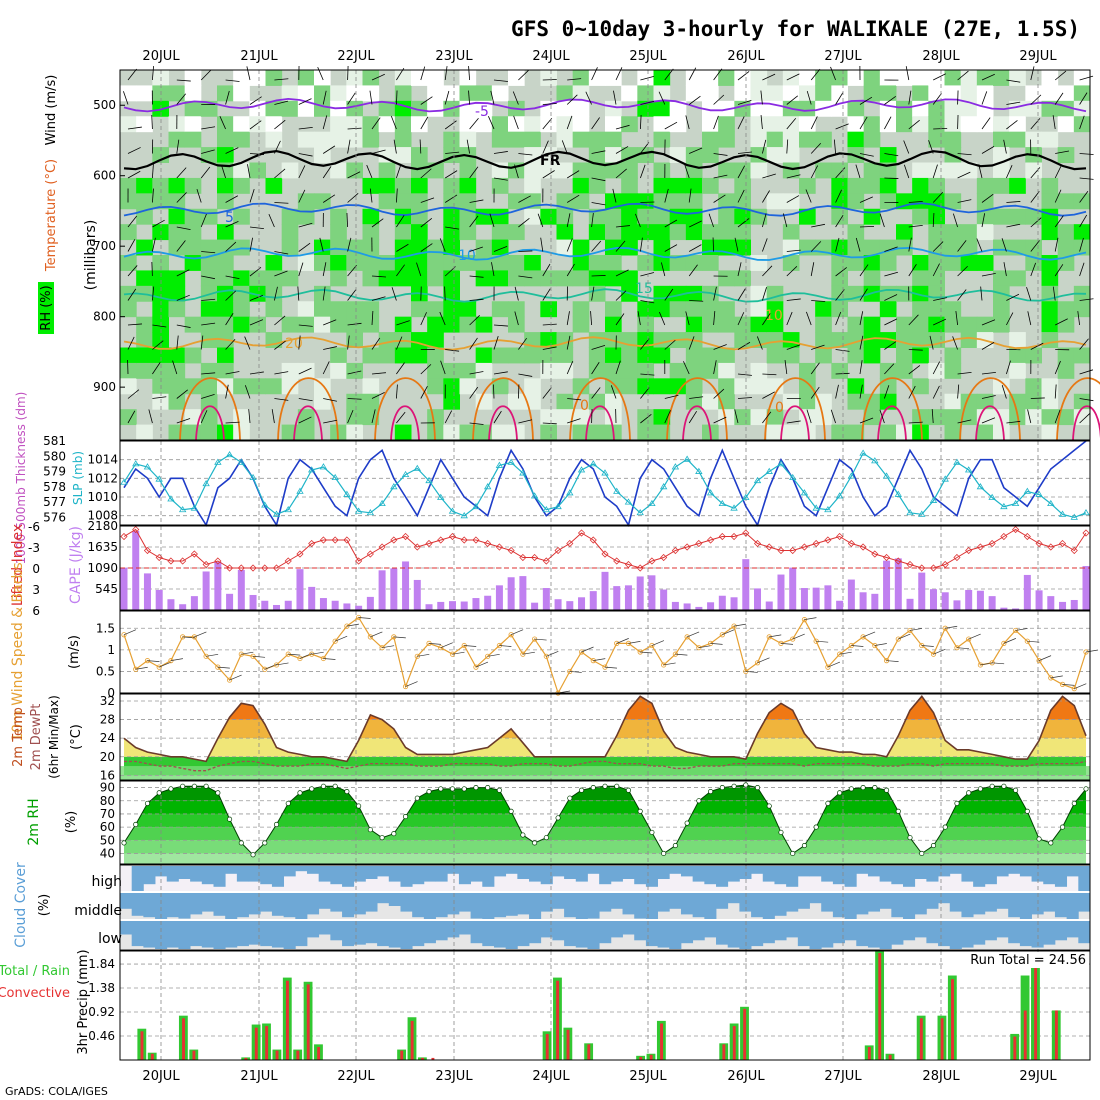 This screenshot has height=1100, width=1100. I want to click on rh-band, so click(605, 834).